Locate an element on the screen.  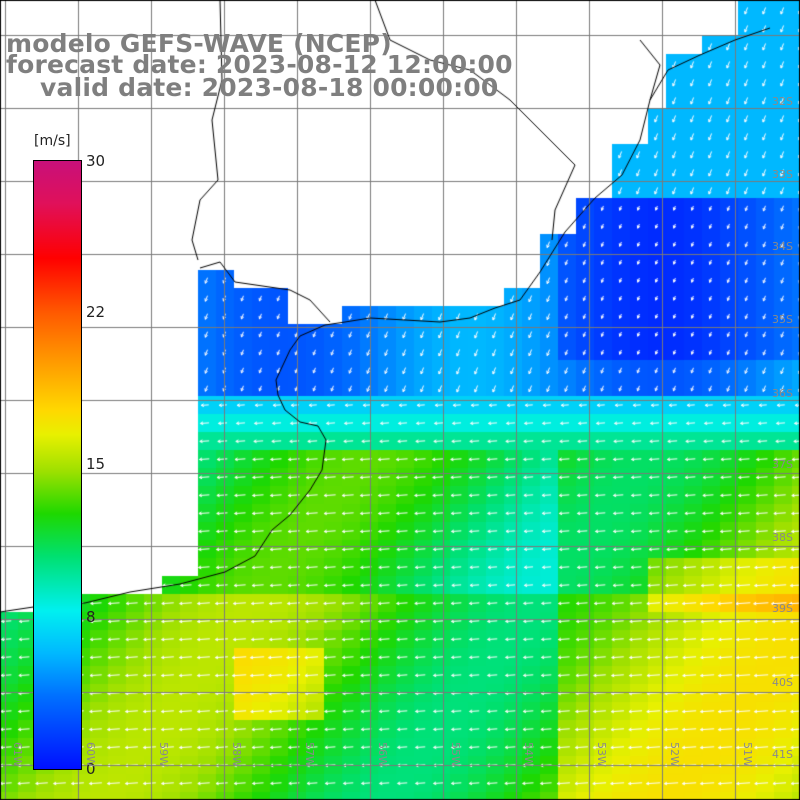
colorbar-unit: [m/s] is located at coordinates (52, 141).